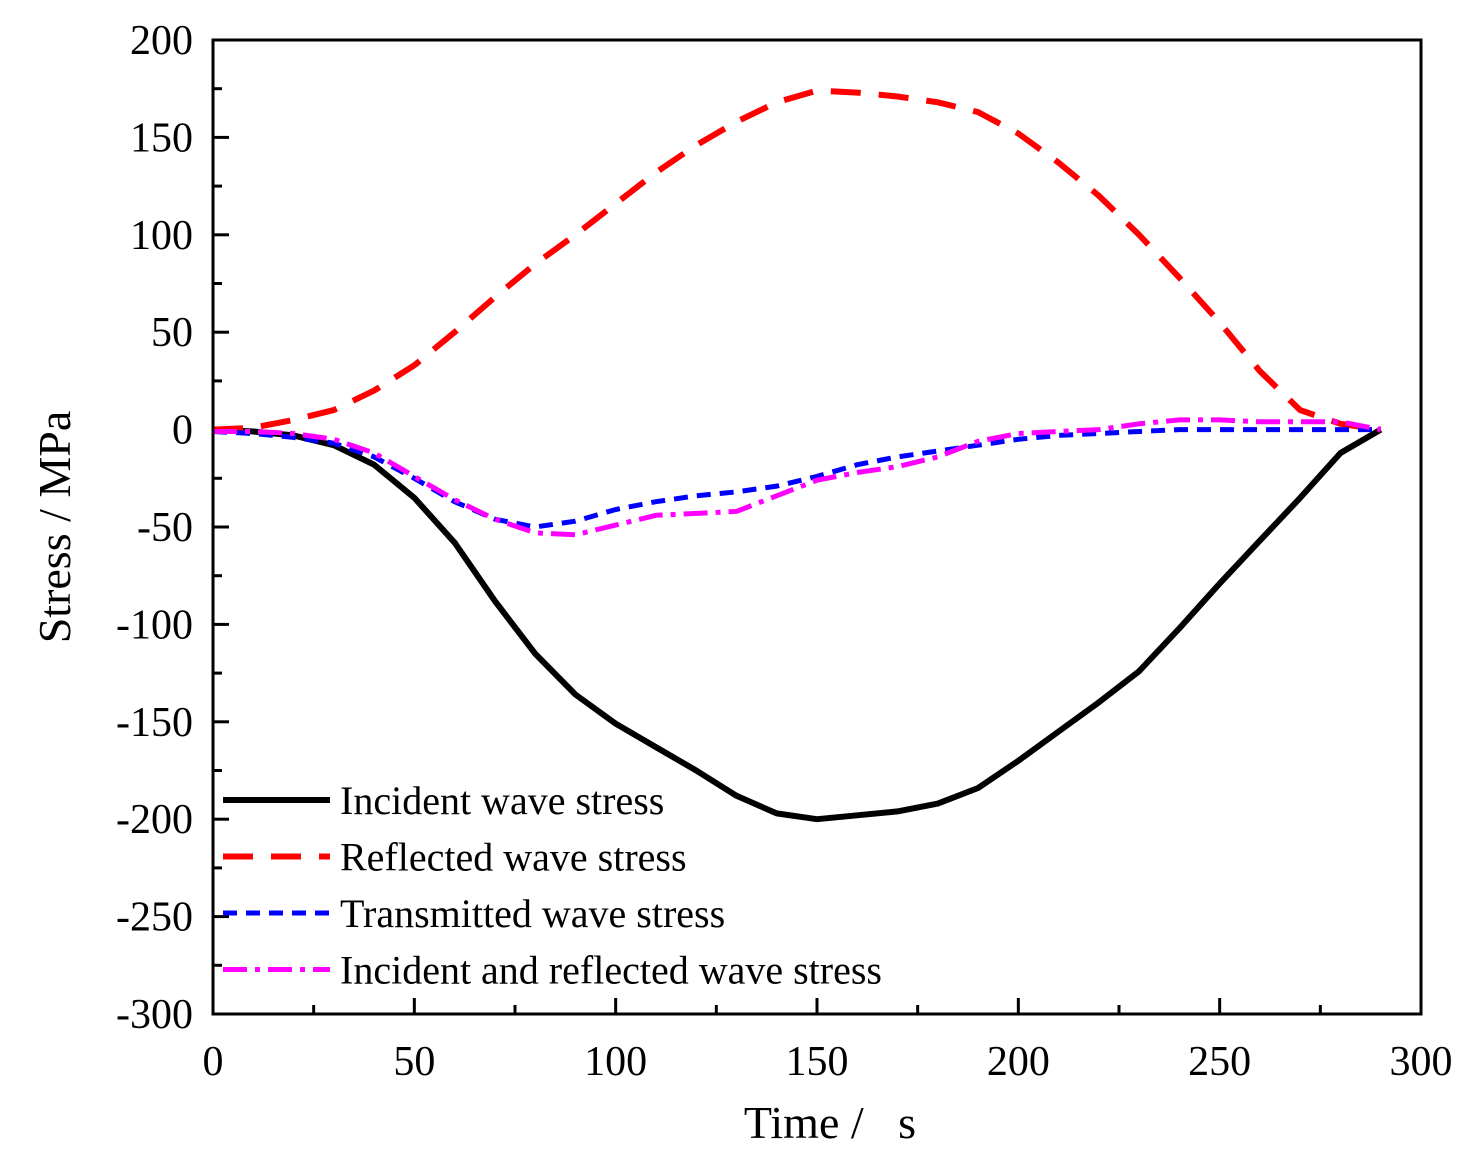 The height and width of the screenshot is (1160, 1479). I want to click on y-tick-label: 200, so click(161, 41).